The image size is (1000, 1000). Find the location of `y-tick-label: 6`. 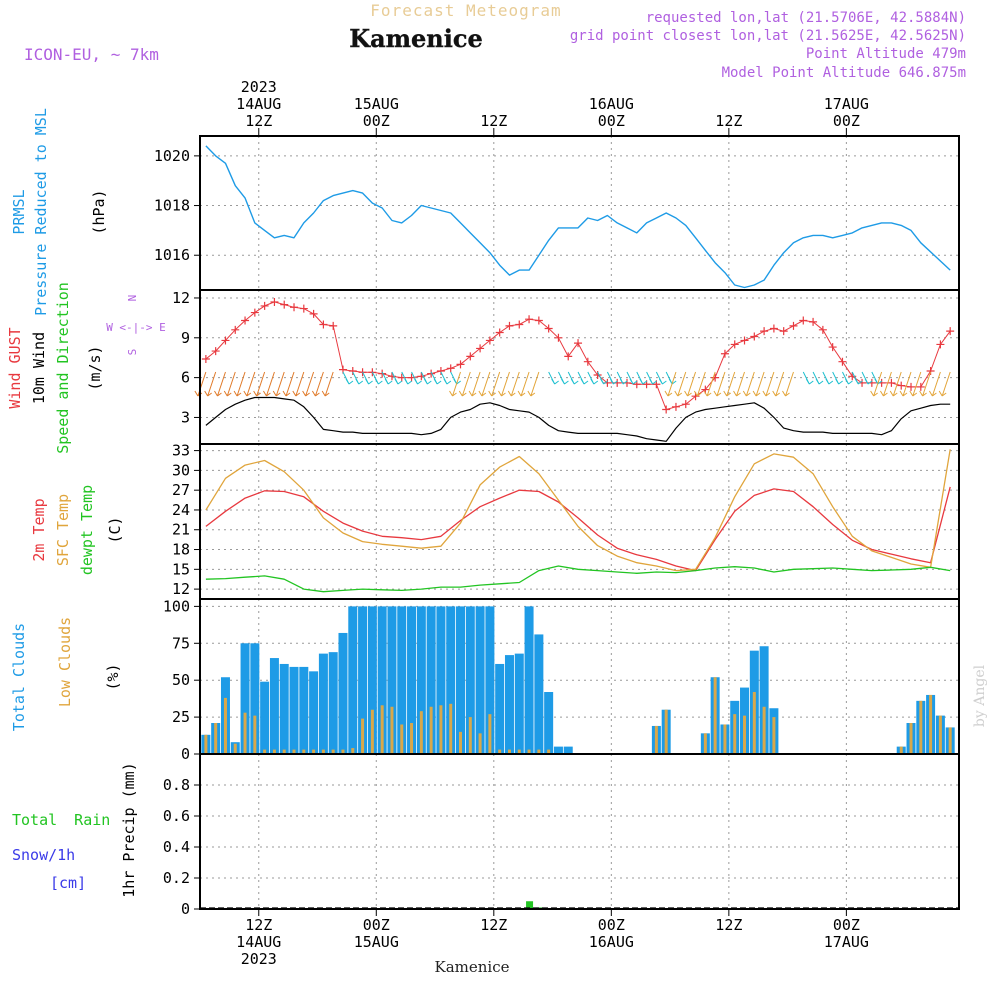

y-tick-label: 6 is located at coordinates (185, 378).